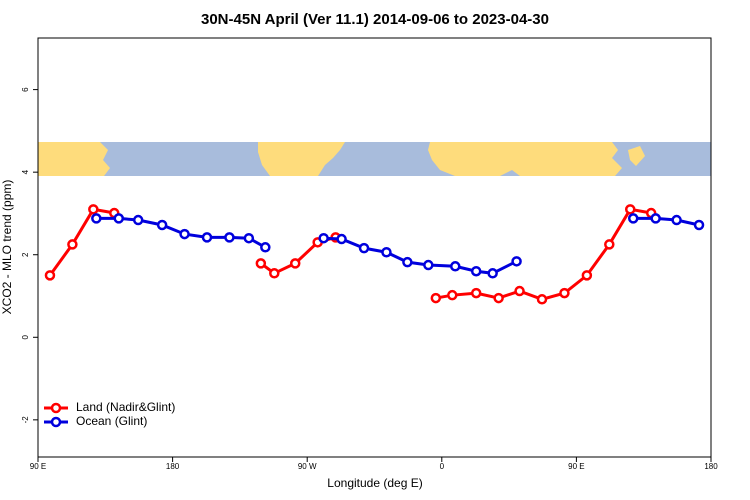 This screenshot has height=500, width=750. Describe the element at coordinates (25, 337) in the screenshot. I see `y-tick-label: 0` at that location.